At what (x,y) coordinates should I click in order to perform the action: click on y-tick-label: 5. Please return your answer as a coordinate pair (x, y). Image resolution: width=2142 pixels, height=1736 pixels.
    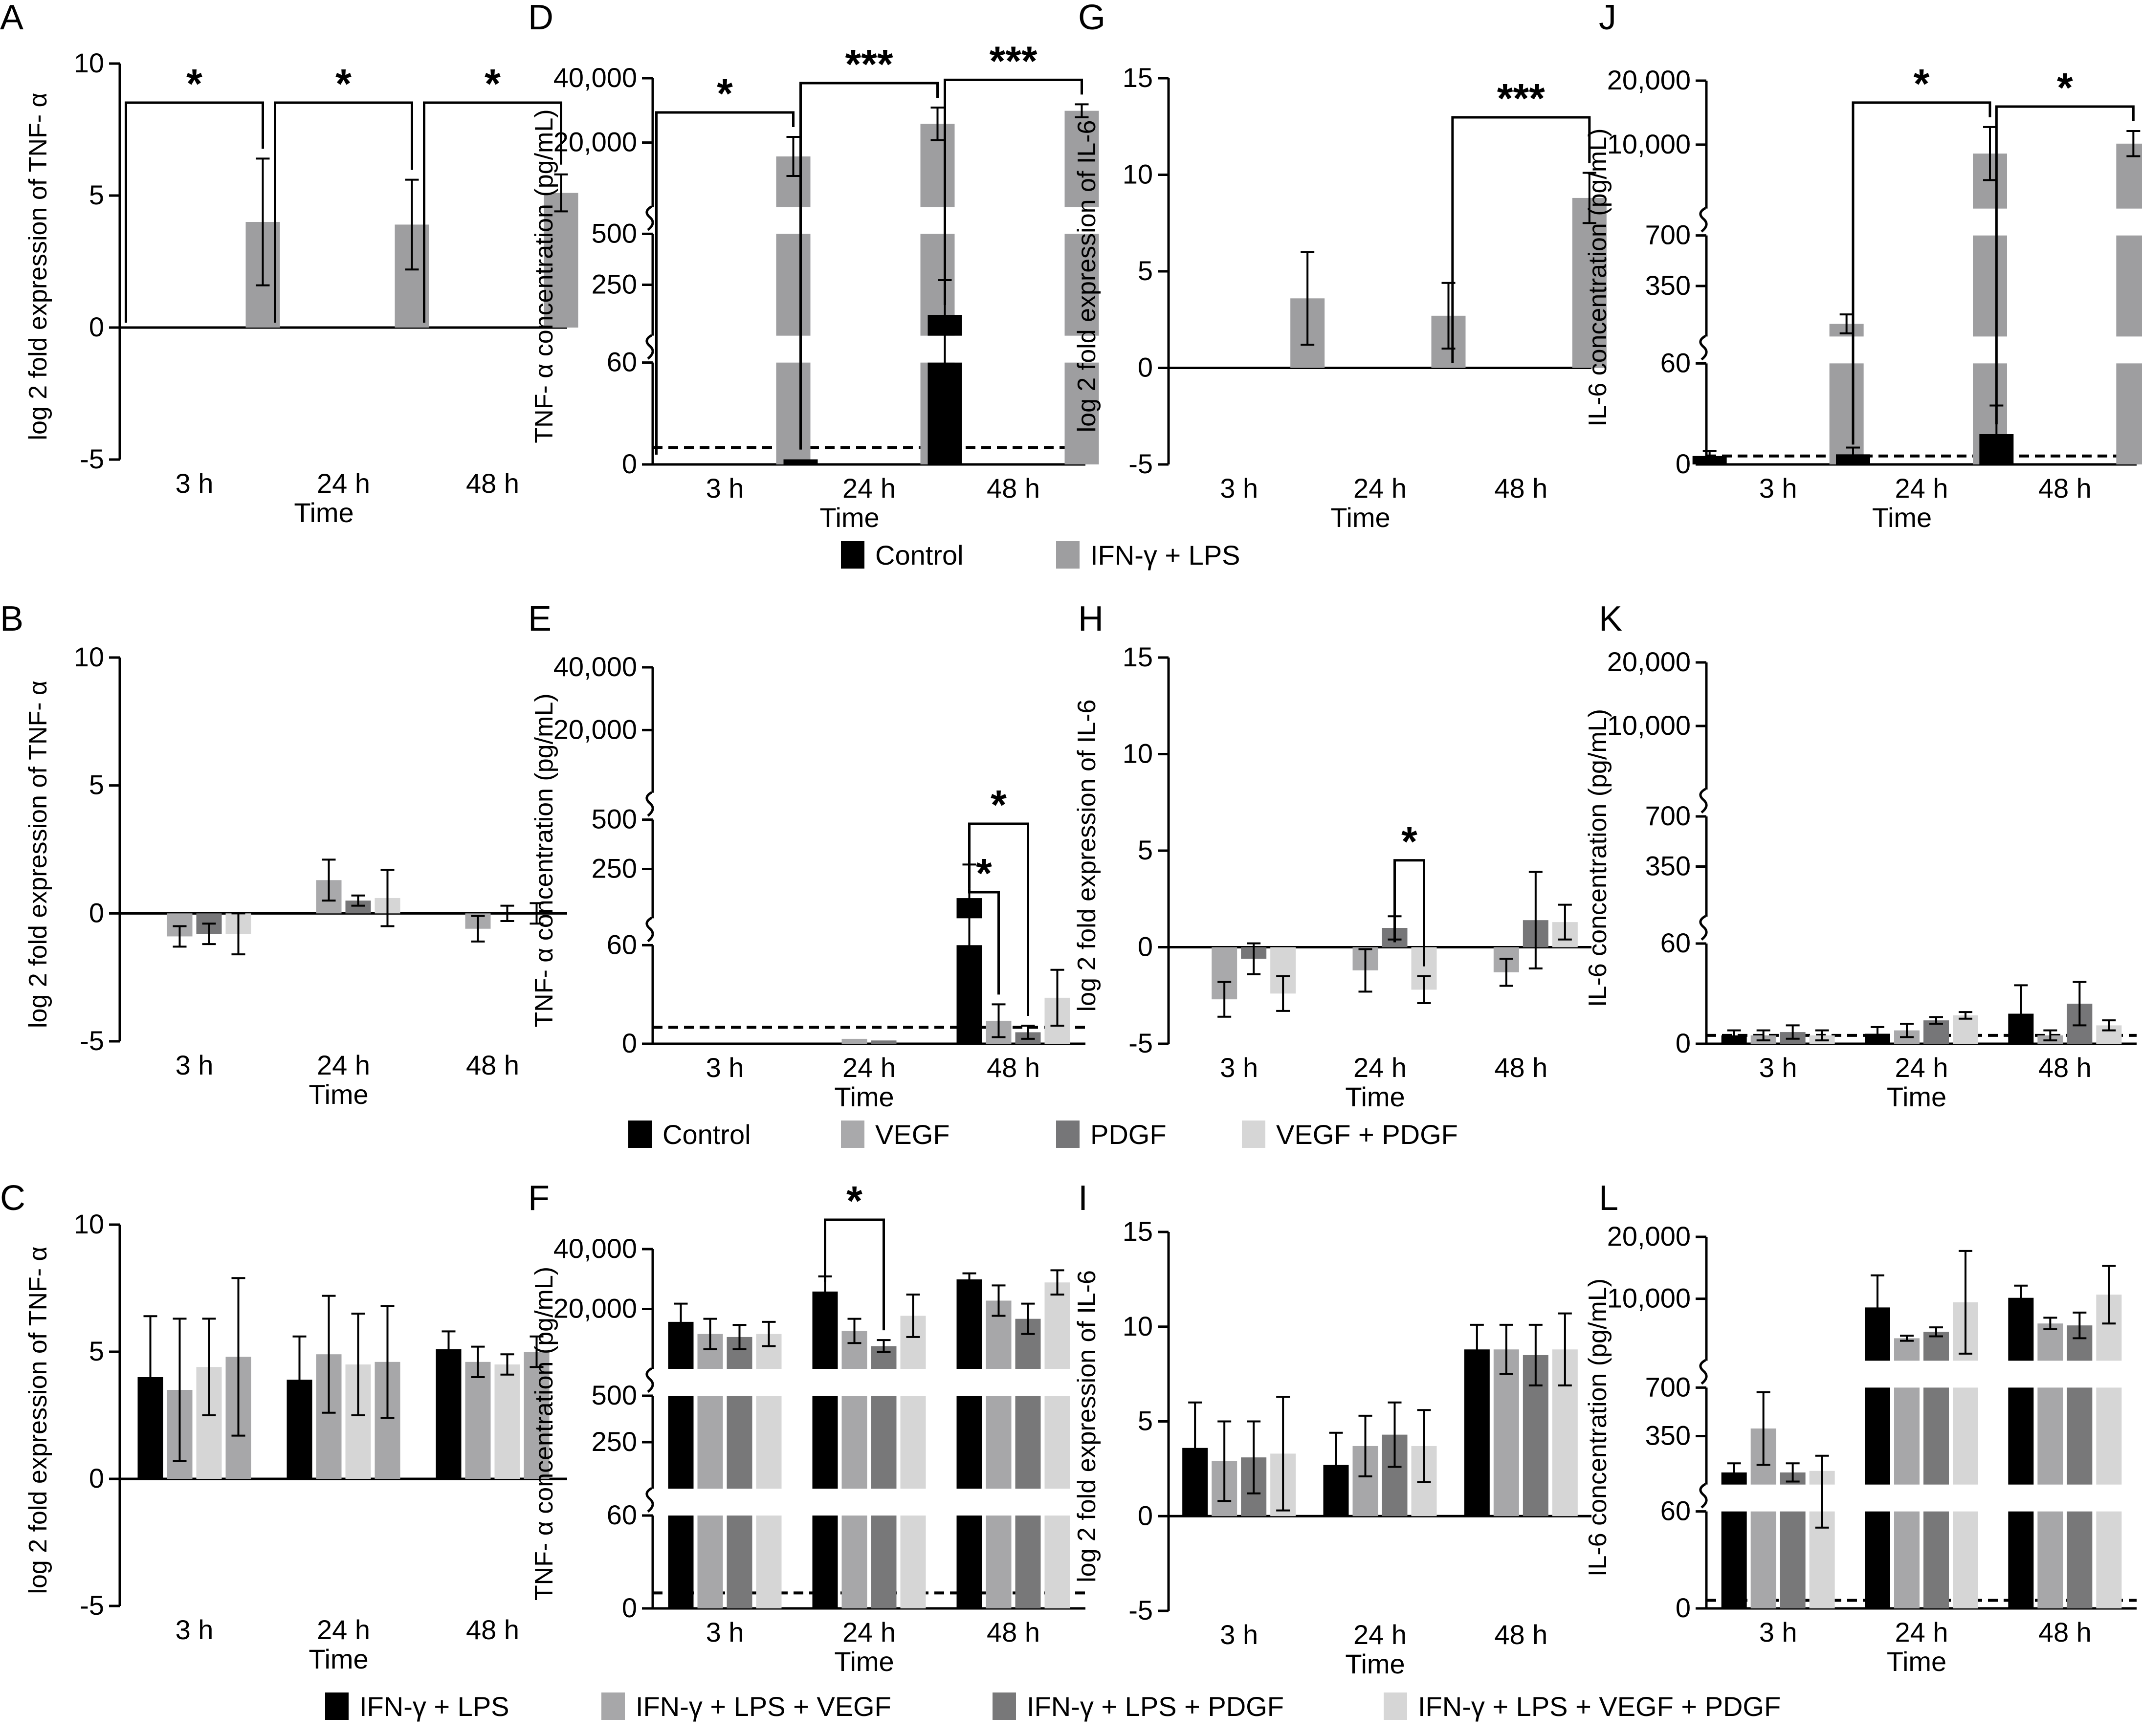
    Looking at the image, I should click on (96, 1351).